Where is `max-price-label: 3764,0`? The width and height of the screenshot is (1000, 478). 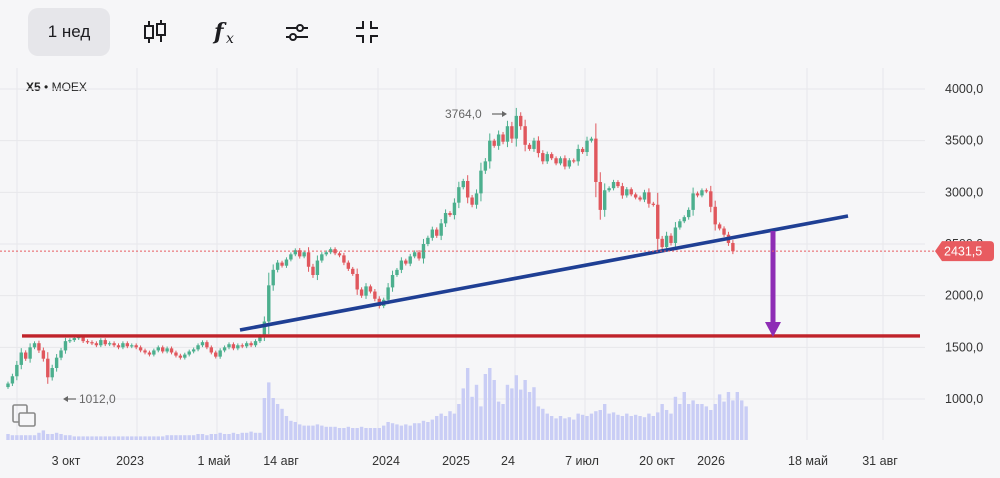
max-price-label: 3764,0 is located at coordinates (463, 114).